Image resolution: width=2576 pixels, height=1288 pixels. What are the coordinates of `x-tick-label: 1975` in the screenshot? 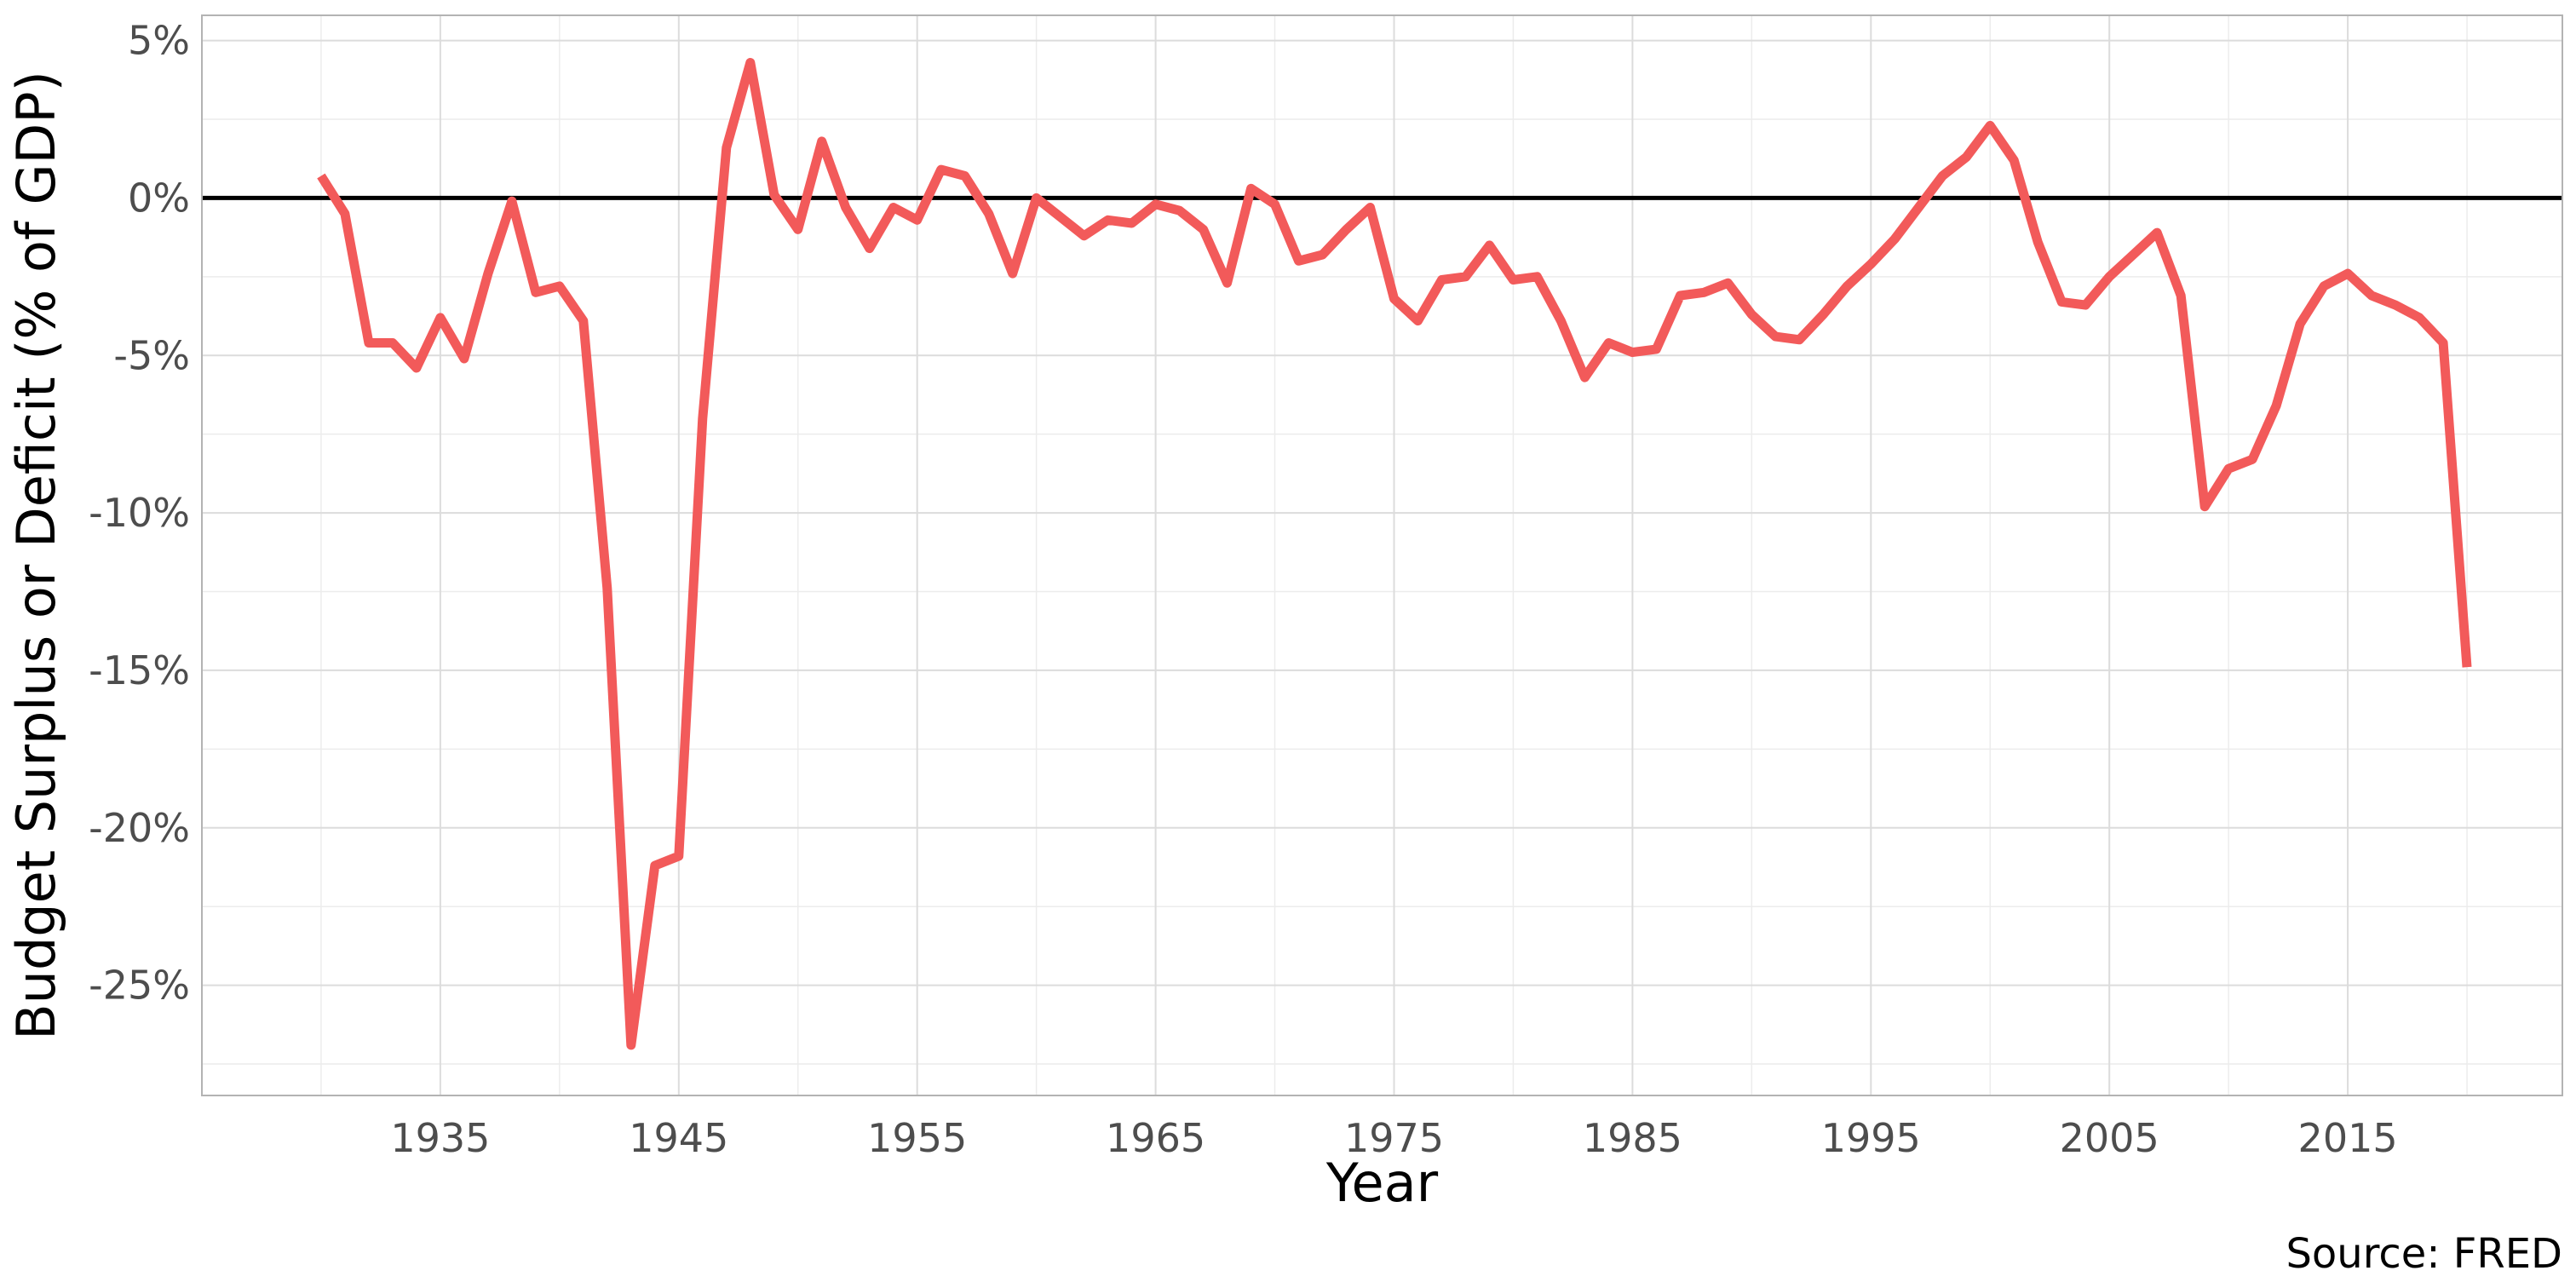 It's located at (1394, 1138).